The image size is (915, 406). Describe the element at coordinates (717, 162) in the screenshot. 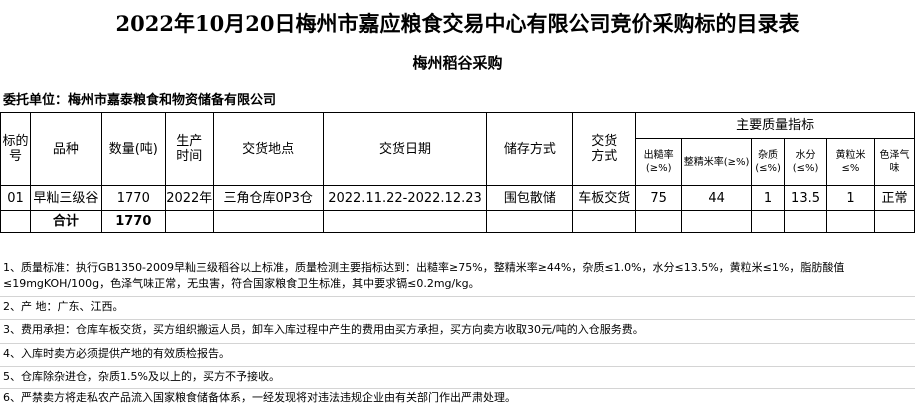

I see `header-q-head-rice: 整精米率(≥%)` at that location.